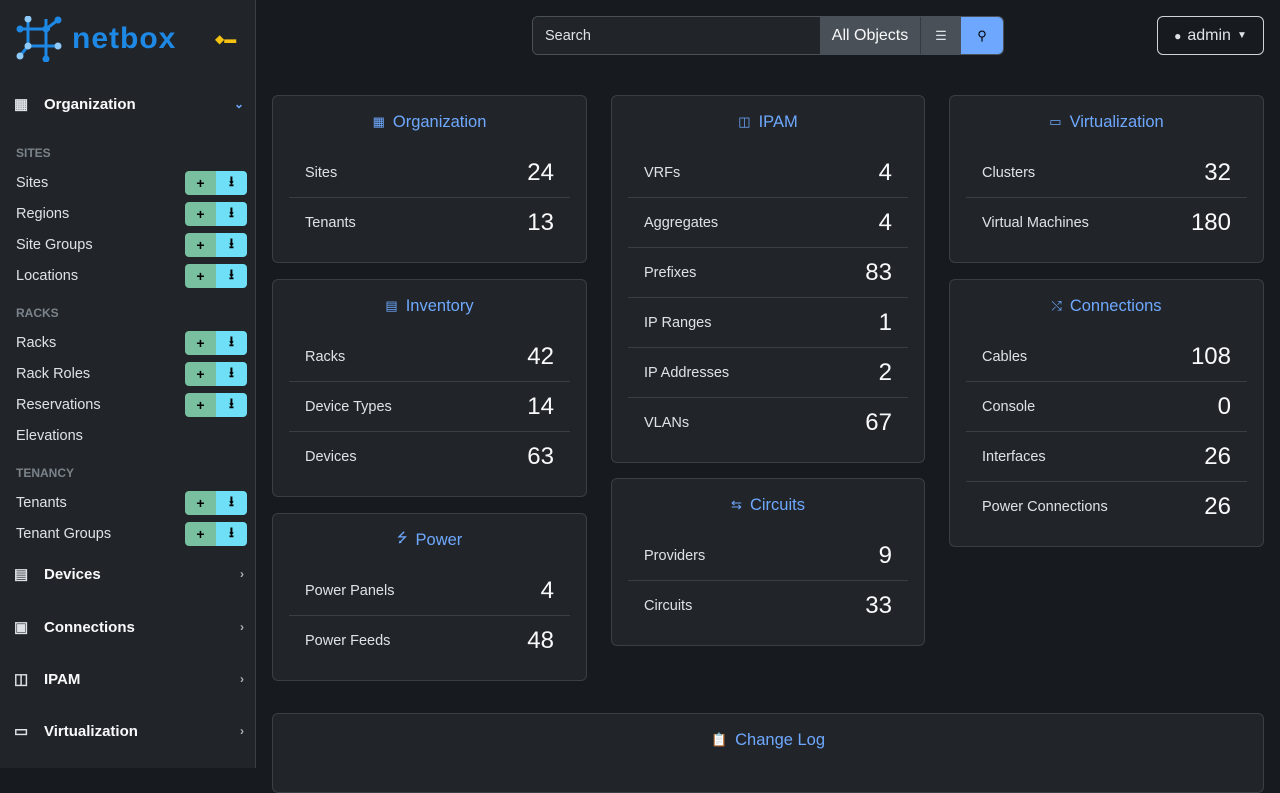 Image resolution: width=1280 pixels, height=793 pixels. Describe the element at coordinates (129, 104) in the screenshot. I see `menu-organization: ▦ Organization ⌄` at that location.